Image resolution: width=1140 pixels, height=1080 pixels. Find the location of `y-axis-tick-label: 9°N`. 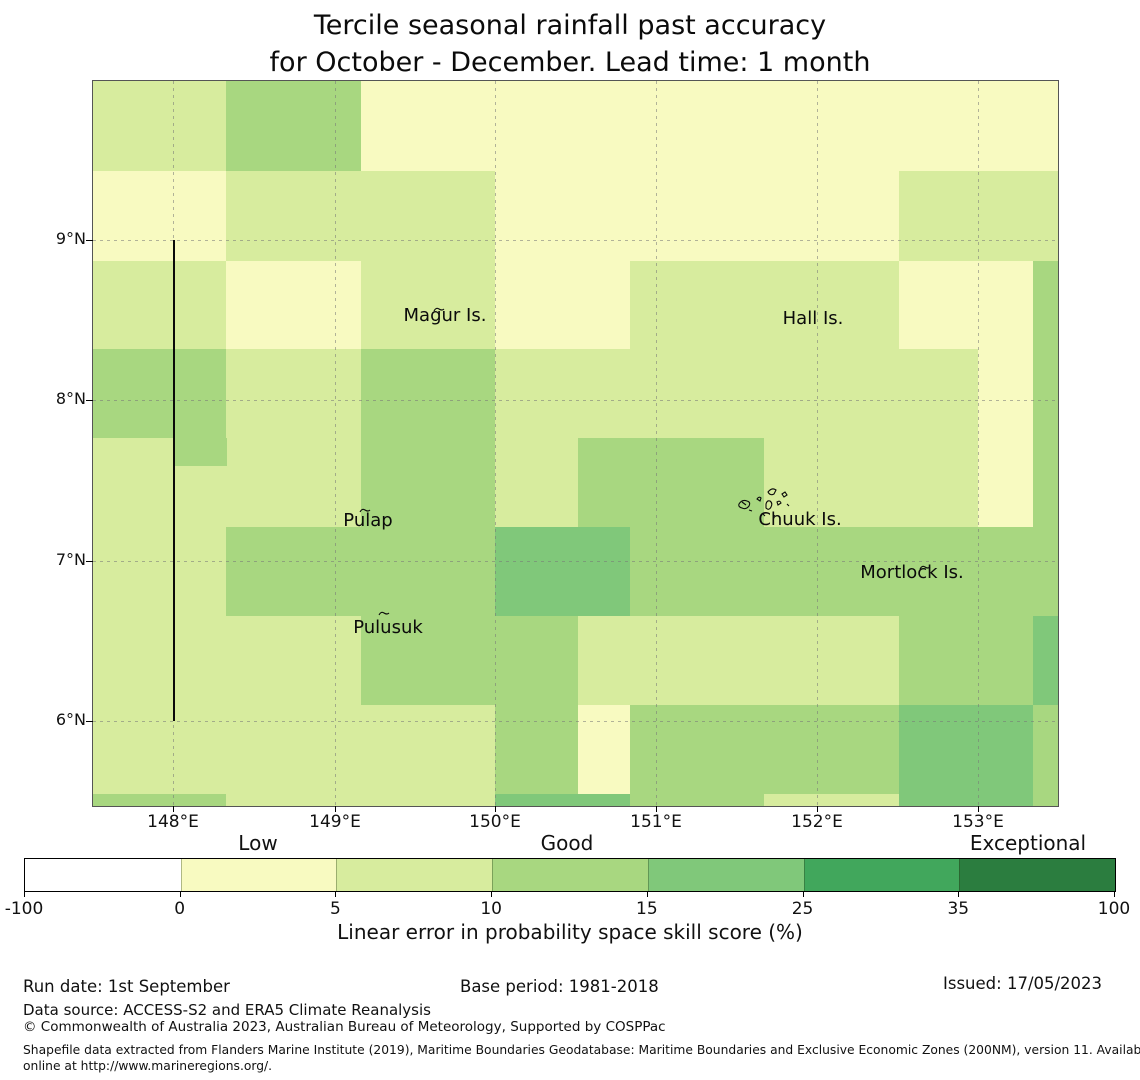

y-axis-tick-label: 9°N is located at coordinates (70, 238).